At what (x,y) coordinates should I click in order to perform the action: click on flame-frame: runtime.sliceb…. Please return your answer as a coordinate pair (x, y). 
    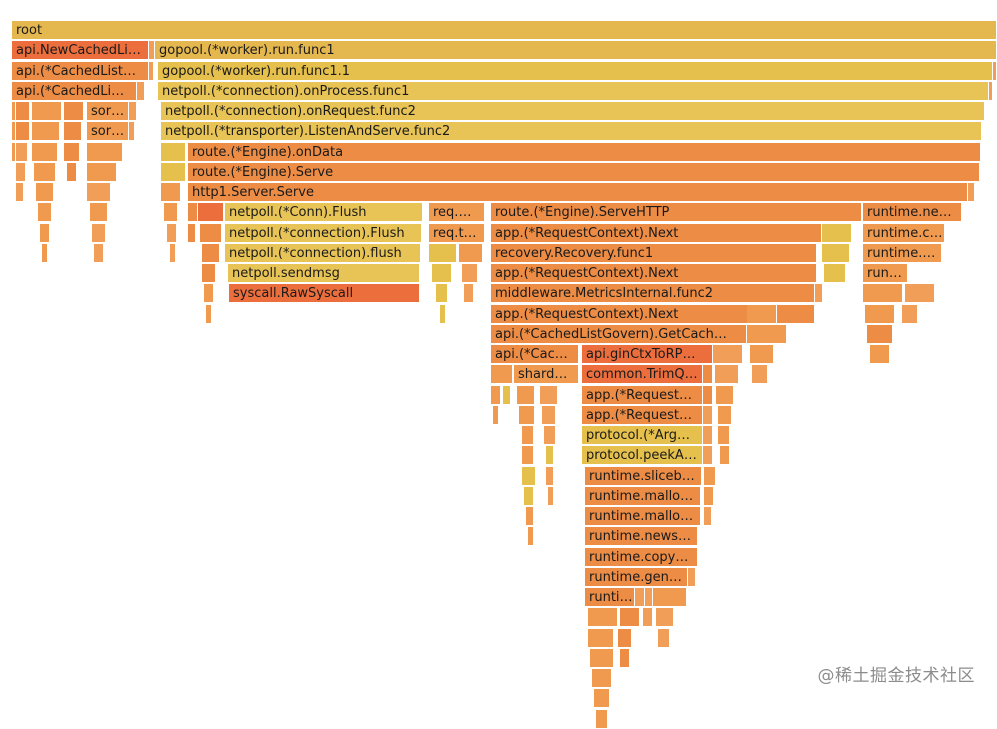
    Looking at the image, I should click on (643, 476).